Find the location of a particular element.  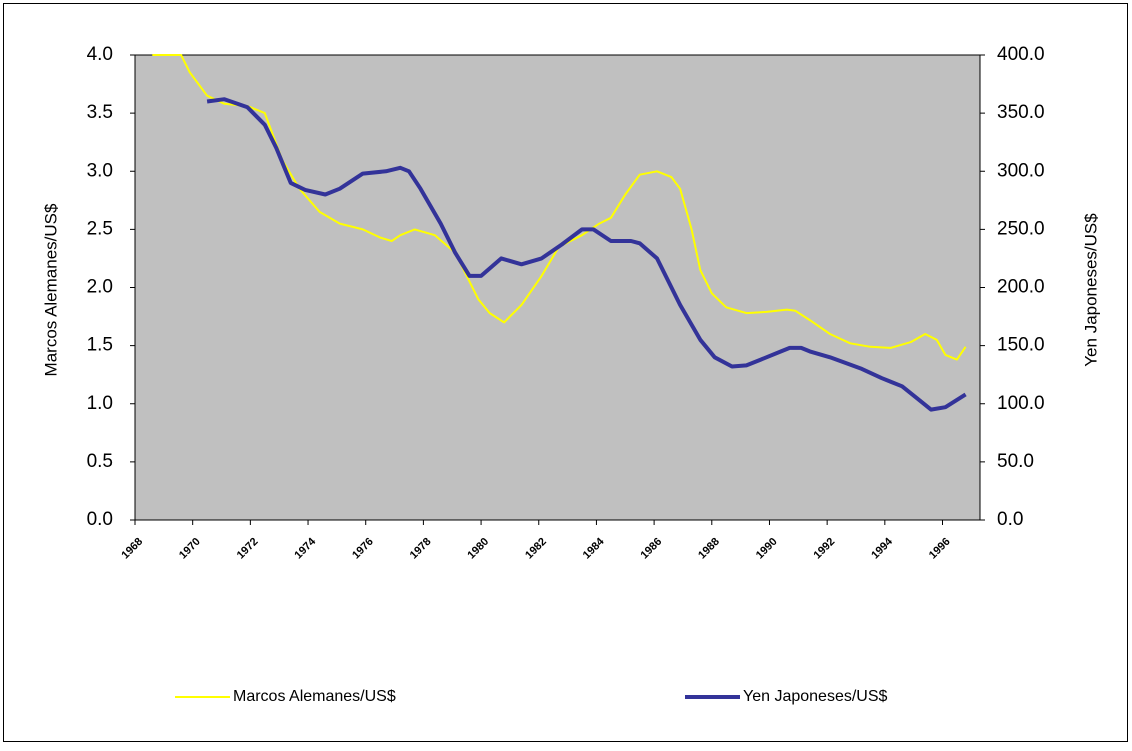

y-tick-label: 2.0 is located at coordinates (100, 287).